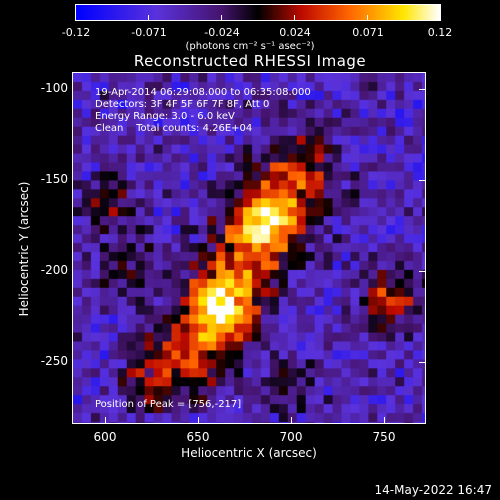 This screenshot has width=500, height=500. Describe the element at coordinates (249, 453) in the screenshot. I see `x-axis-label: Heliocentric X (arcsec)` at that location.